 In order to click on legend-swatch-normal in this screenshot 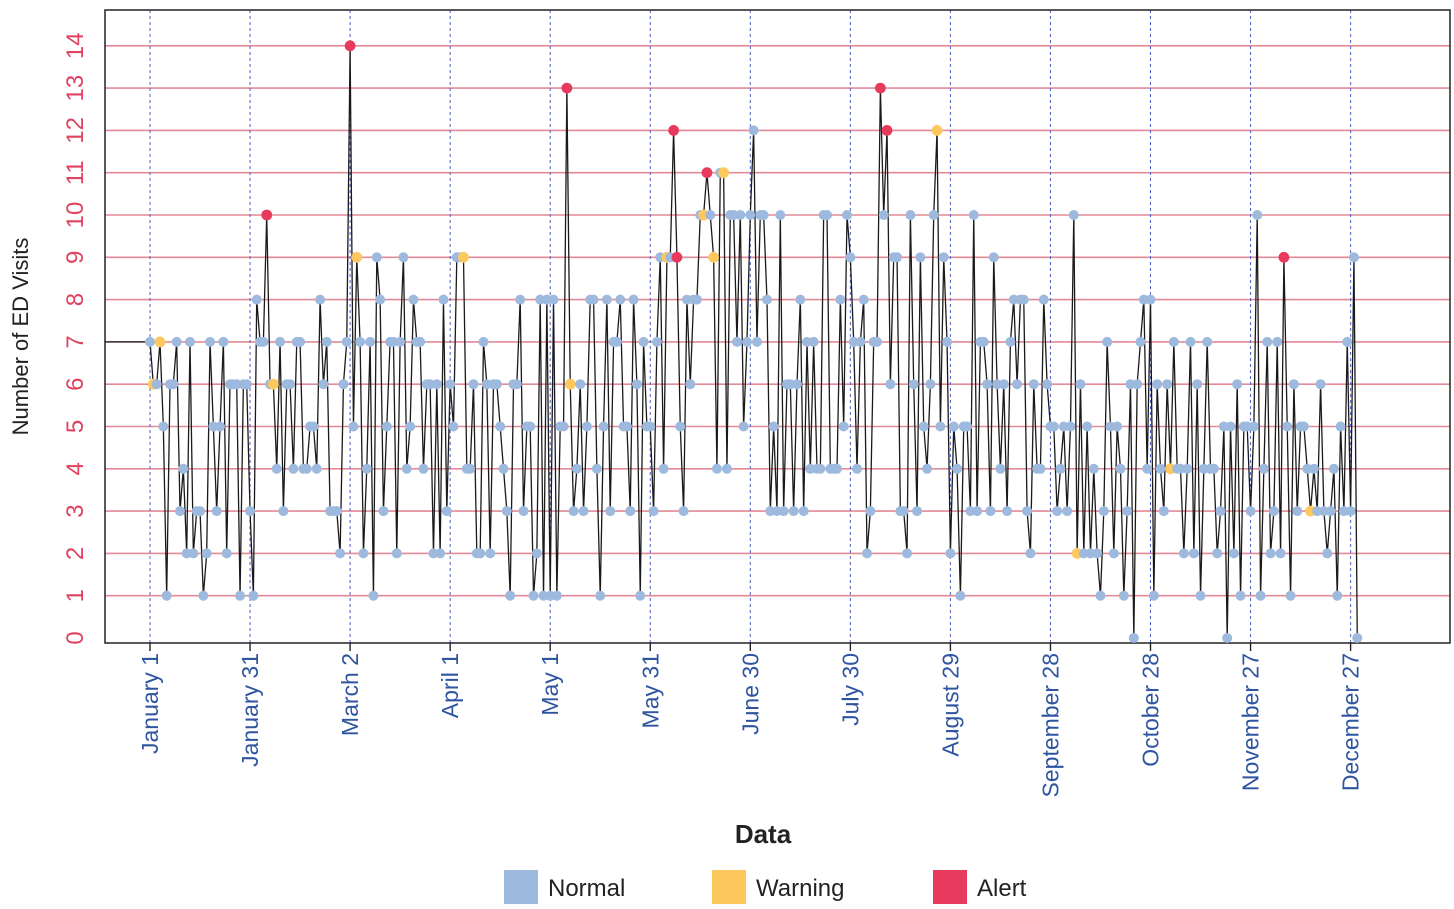, I will do `click(521, 887)`.